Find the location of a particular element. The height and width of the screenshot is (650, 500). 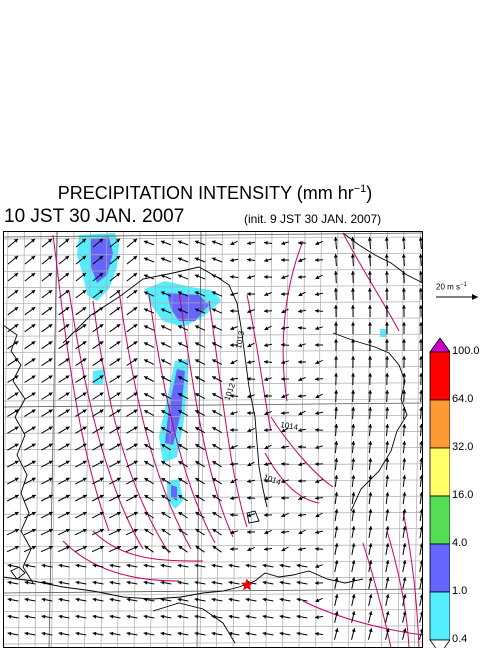

colorbar-level-label: 16.0 is located at coordinates (463, 495).